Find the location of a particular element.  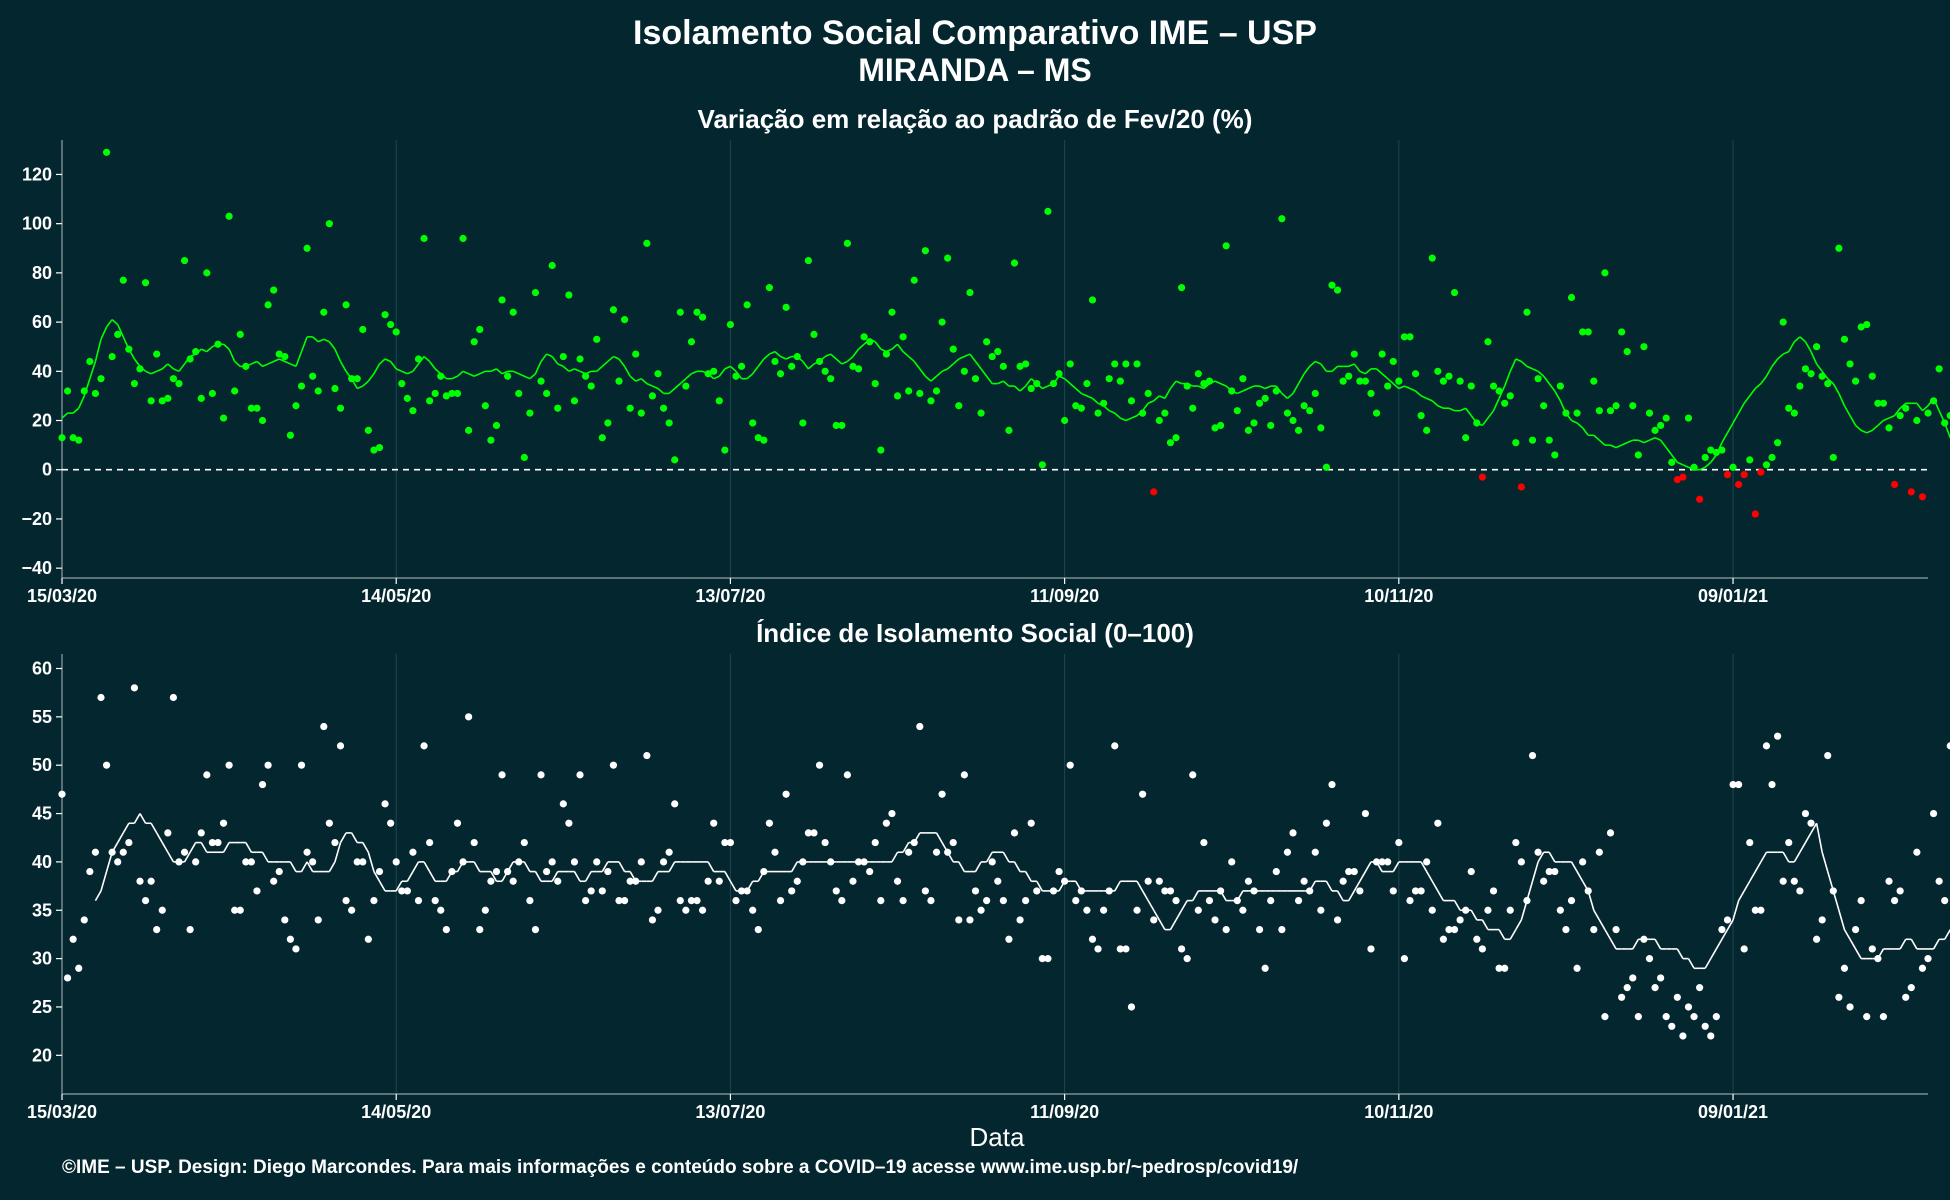

x-axis-label: Data is located at coordinates (997, 1137).